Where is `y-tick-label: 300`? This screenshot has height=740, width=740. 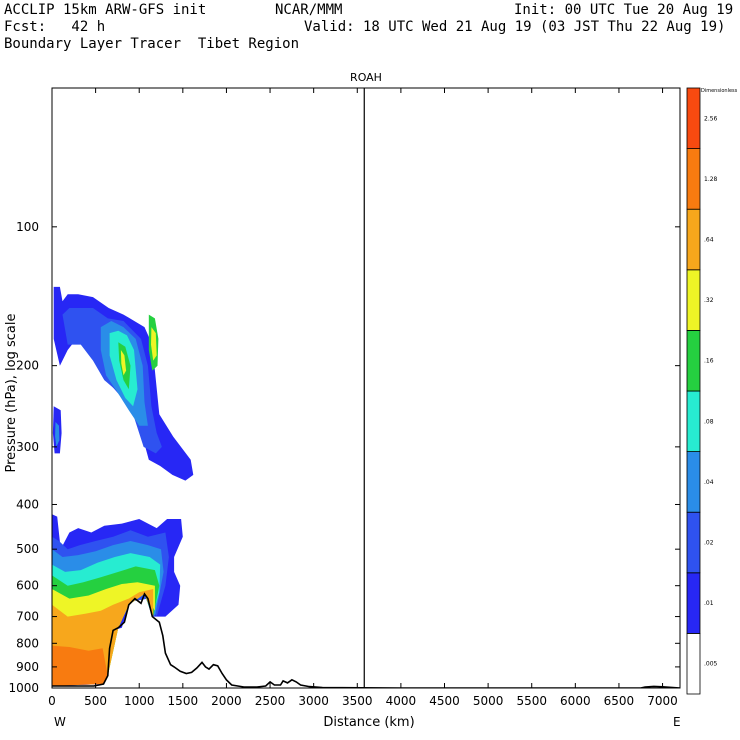
y-tick-label: 300 is located at coordinates (27, 447).